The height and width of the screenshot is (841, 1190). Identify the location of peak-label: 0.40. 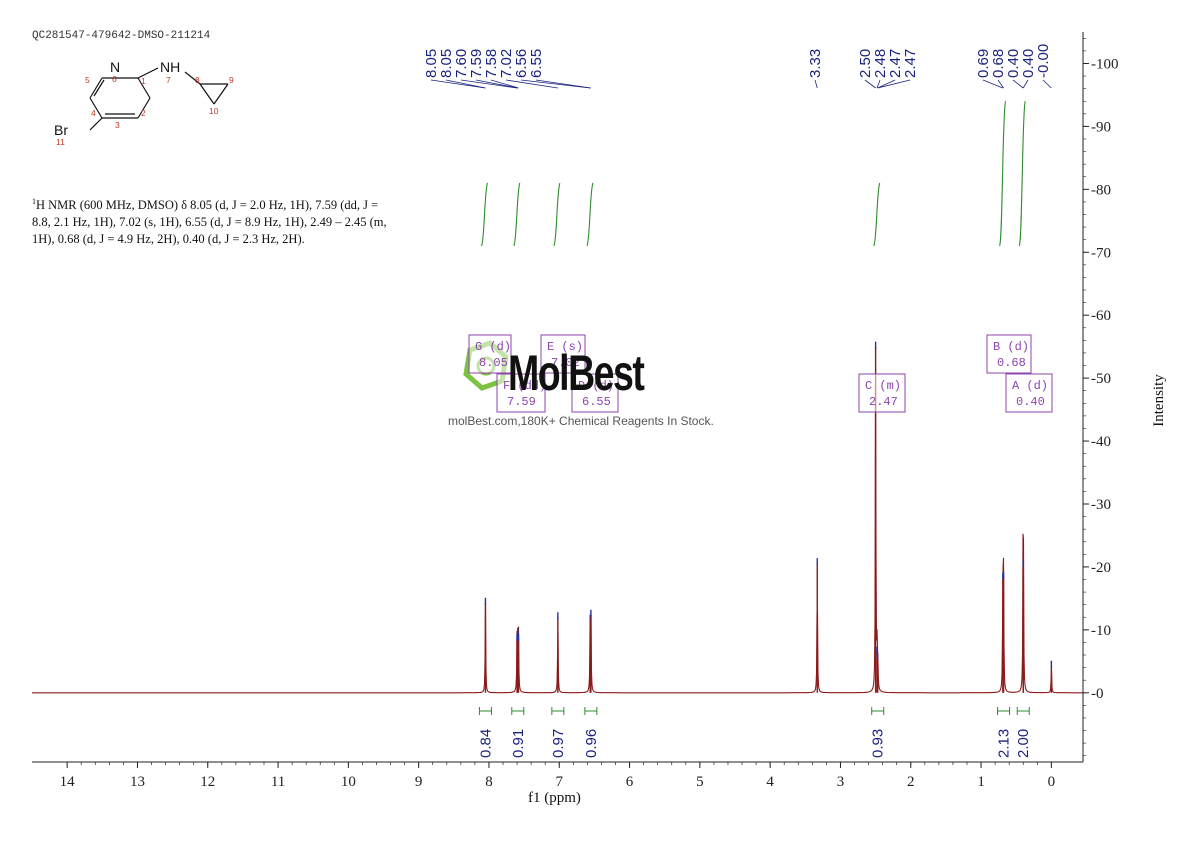
(1013, 63).